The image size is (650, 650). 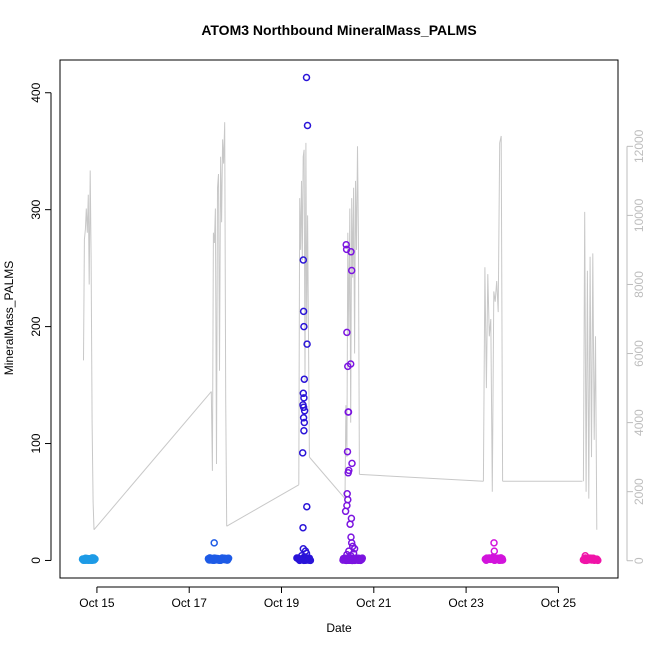 I want to click on x-tick-label: Oct 15, so click(x=97, y=603).